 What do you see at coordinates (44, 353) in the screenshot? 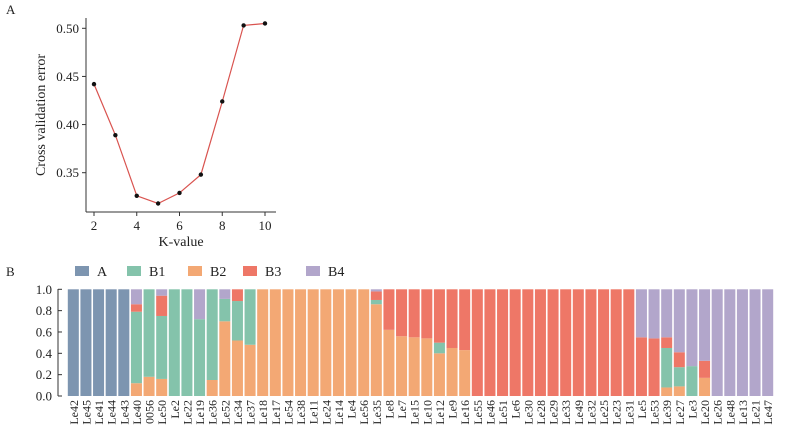
I see `y-tick-label: 0.4` at bounding box center [44, 353].